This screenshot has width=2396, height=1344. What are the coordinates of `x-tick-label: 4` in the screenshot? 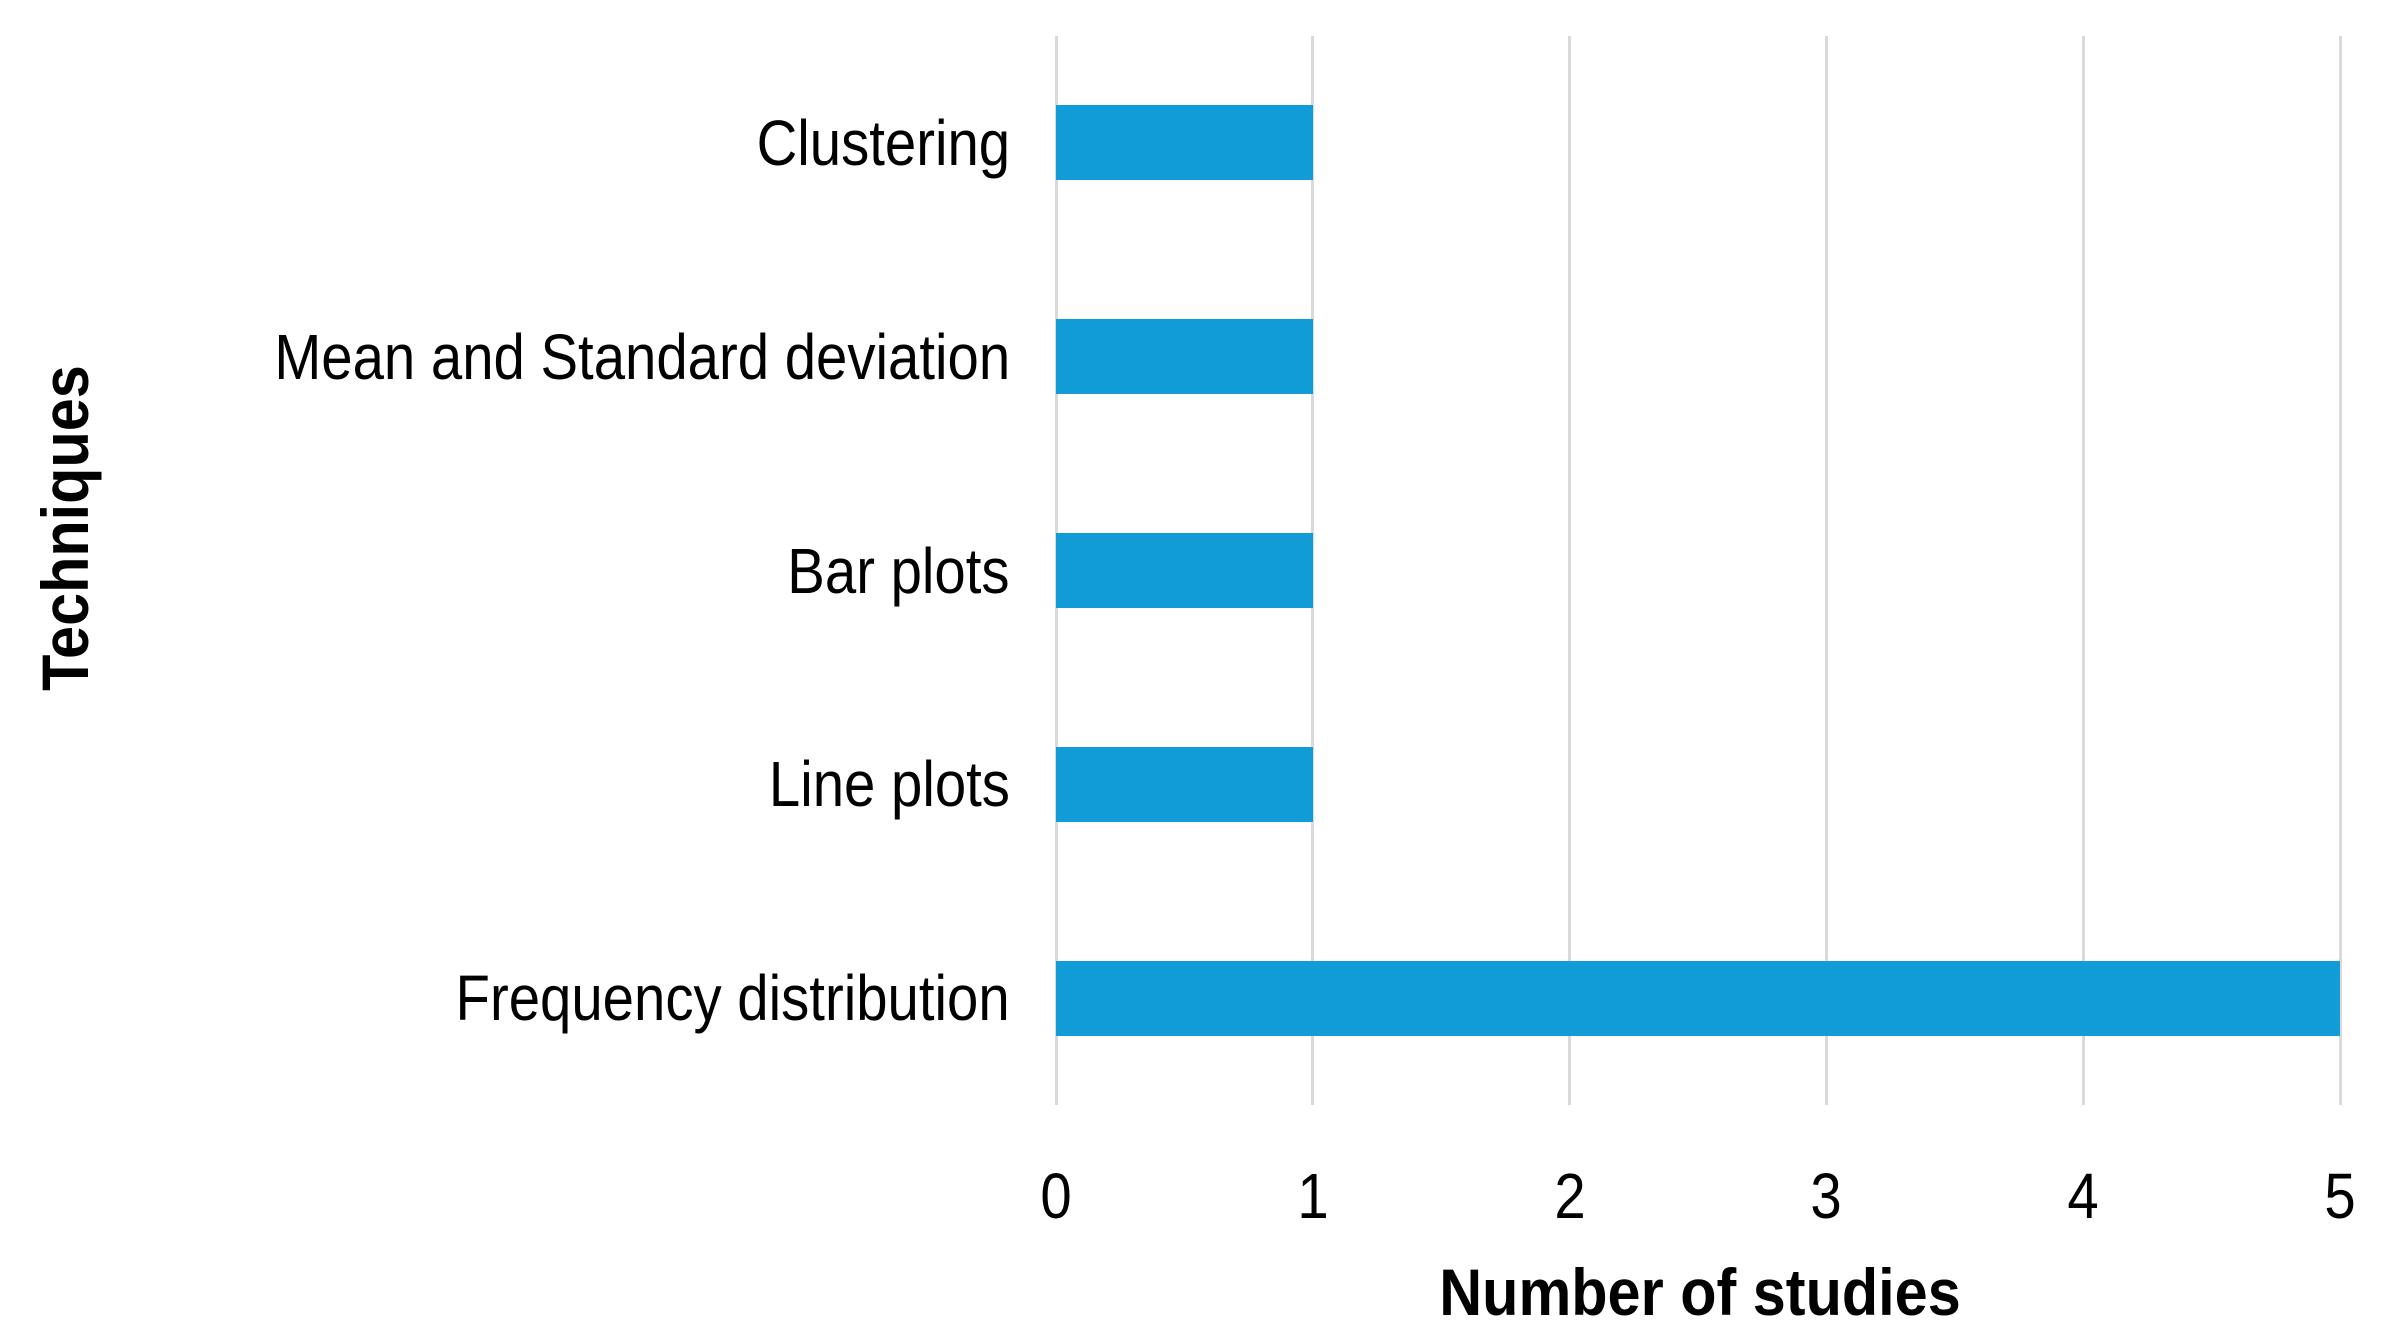 It's located at (2083, 1196).